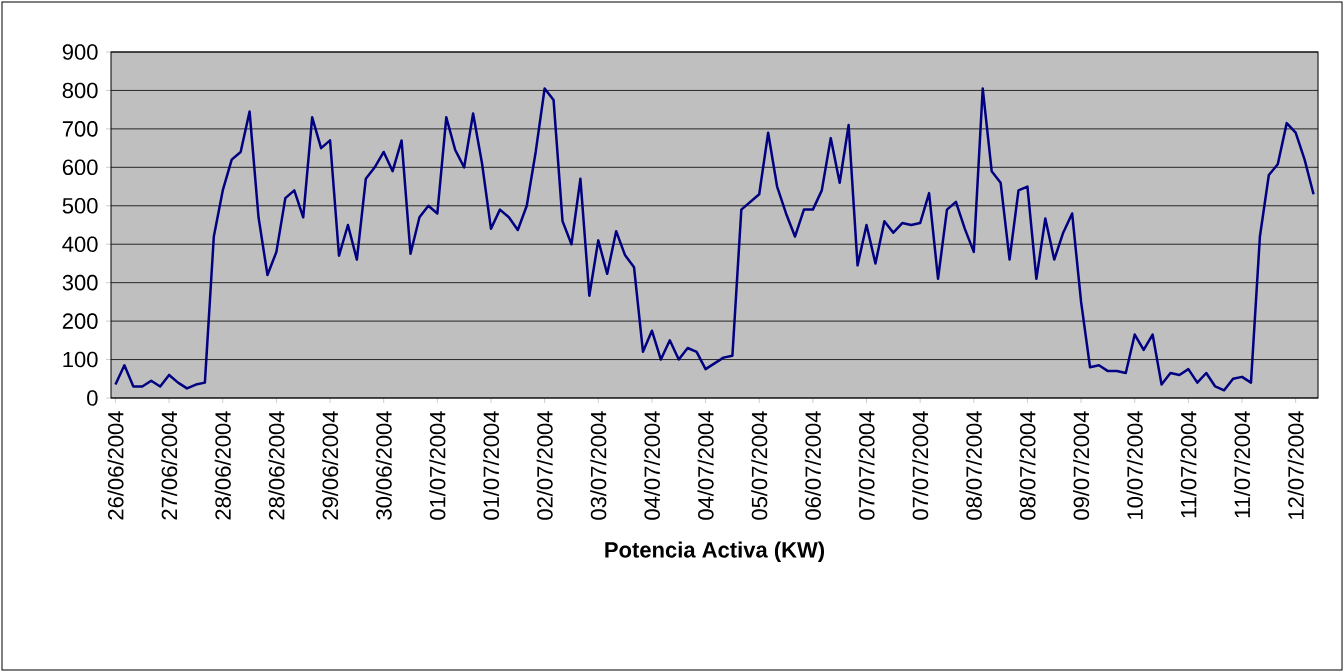  I want to click on y-tick-label: 500, so click(80, 205).